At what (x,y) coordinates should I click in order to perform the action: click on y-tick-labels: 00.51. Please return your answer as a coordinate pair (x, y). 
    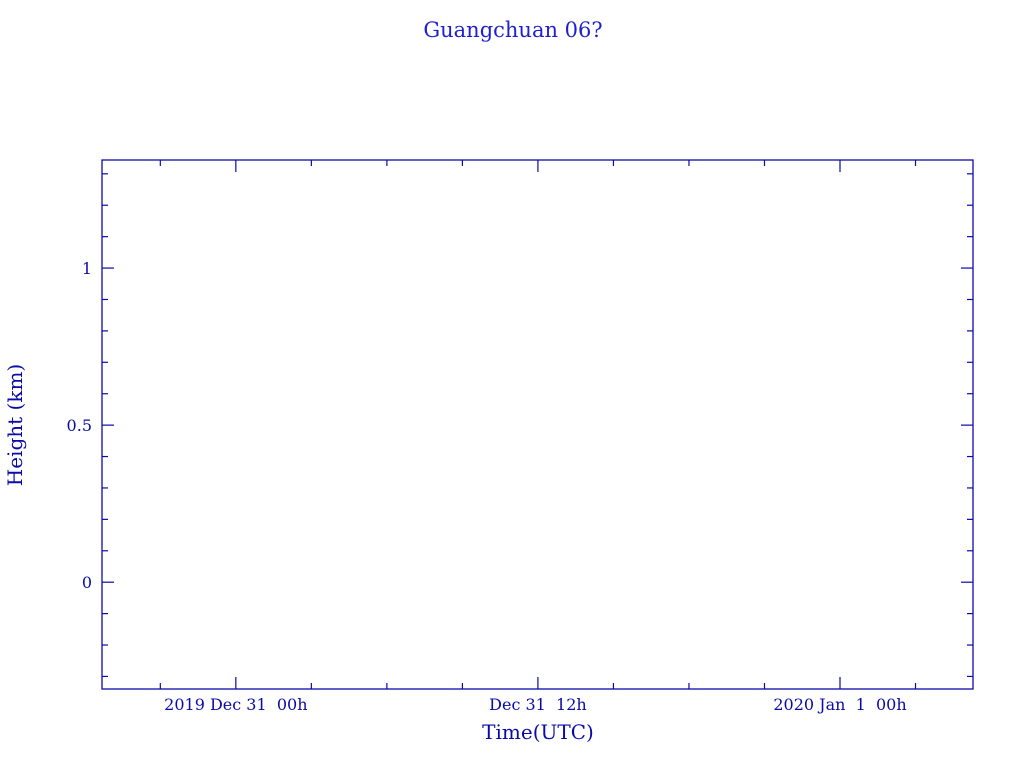
    Looking at the image, I should click on (79, 425).